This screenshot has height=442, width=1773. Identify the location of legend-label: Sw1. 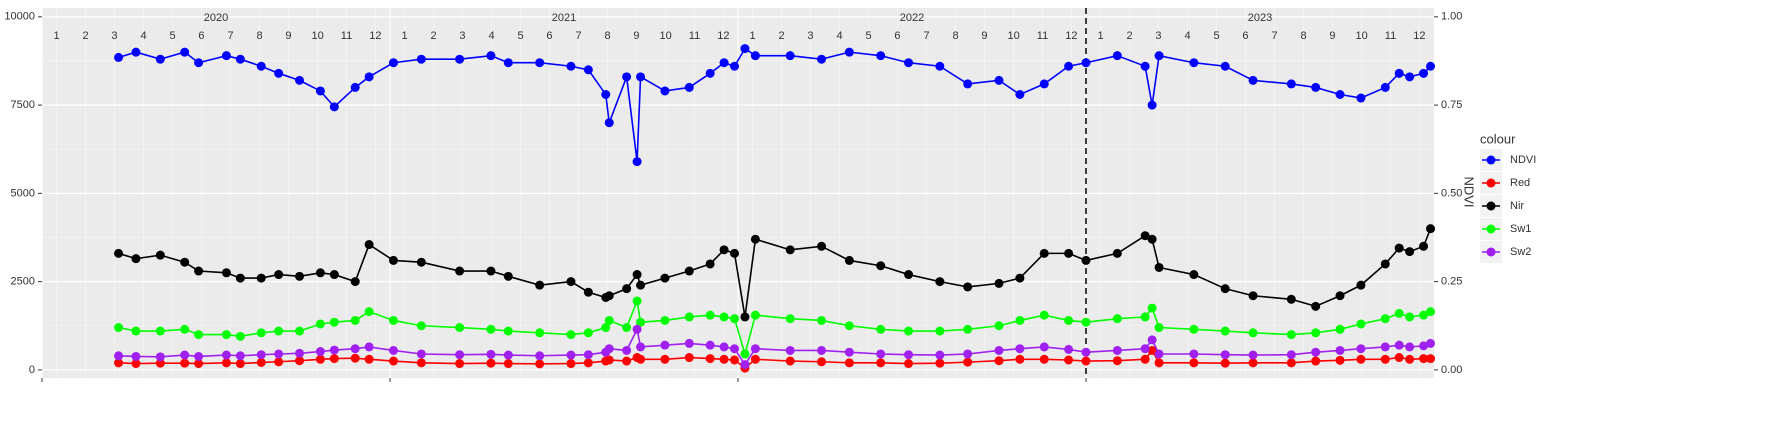
(1520, 229).